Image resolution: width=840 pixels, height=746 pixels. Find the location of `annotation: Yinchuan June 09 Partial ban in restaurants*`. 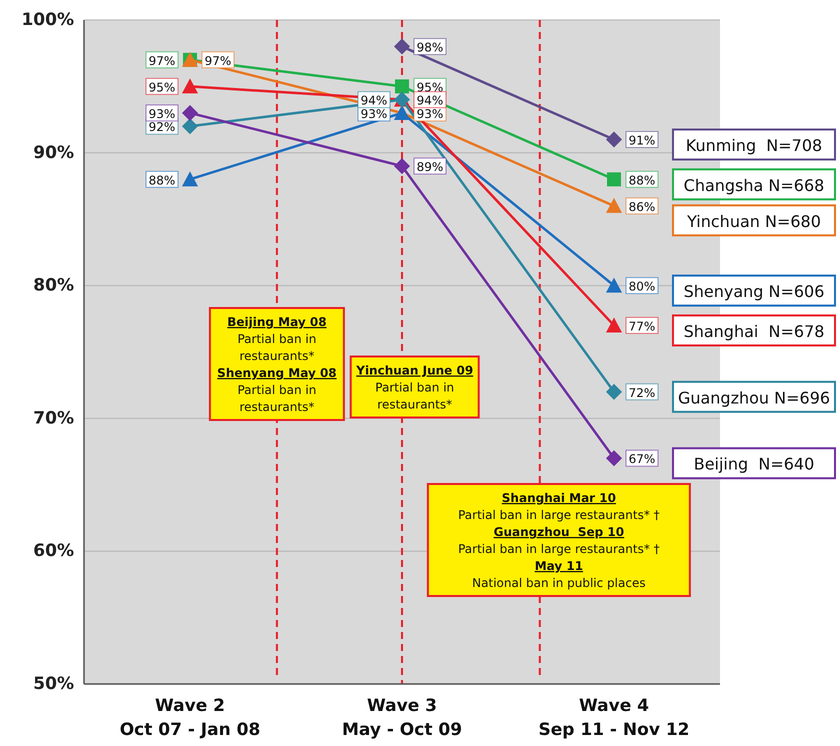

annotation: Yinchuan June 09 Partial ban in restaurants* is located at coordinates (414, 388).